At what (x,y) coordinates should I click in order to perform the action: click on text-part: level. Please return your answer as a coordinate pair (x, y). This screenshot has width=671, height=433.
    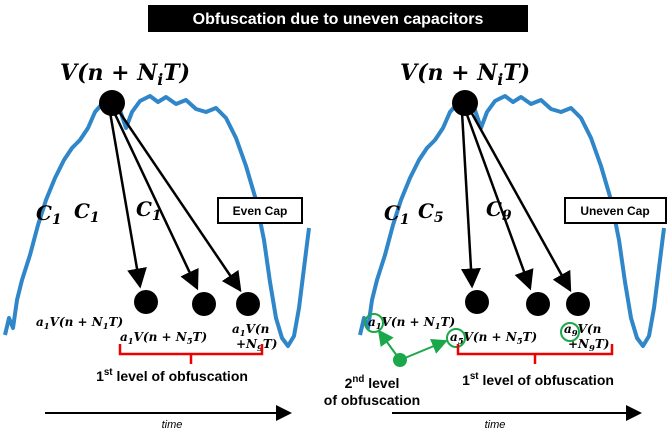
    Looking at the image, I should click on (381, 383).